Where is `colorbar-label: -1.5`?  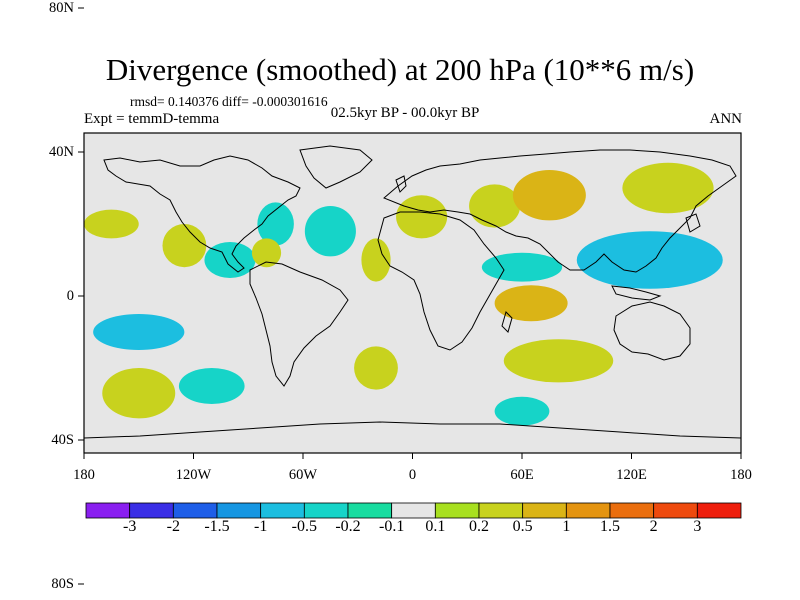
colorbar-label: -1.5 is located at coordinates (217, 526).